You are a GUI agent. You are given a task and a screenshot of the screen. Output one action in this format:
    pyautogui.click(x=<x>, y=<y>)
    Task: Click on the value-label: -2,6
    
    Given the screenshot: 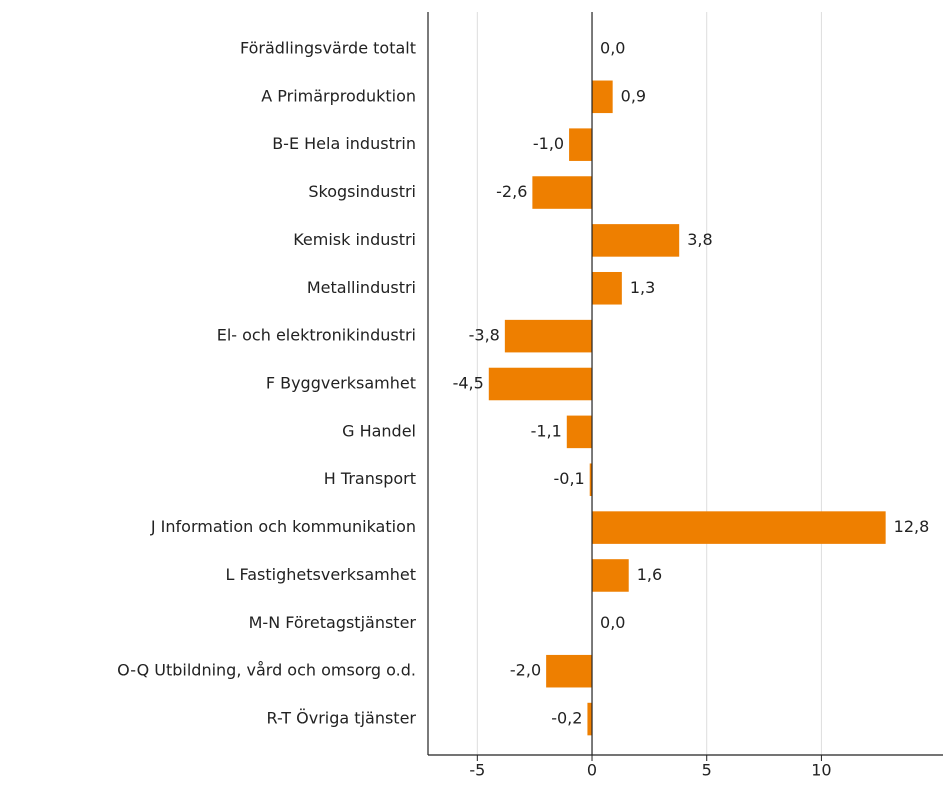 What is the action you would take?
    pyautogui.click(x=511, y=191)
    